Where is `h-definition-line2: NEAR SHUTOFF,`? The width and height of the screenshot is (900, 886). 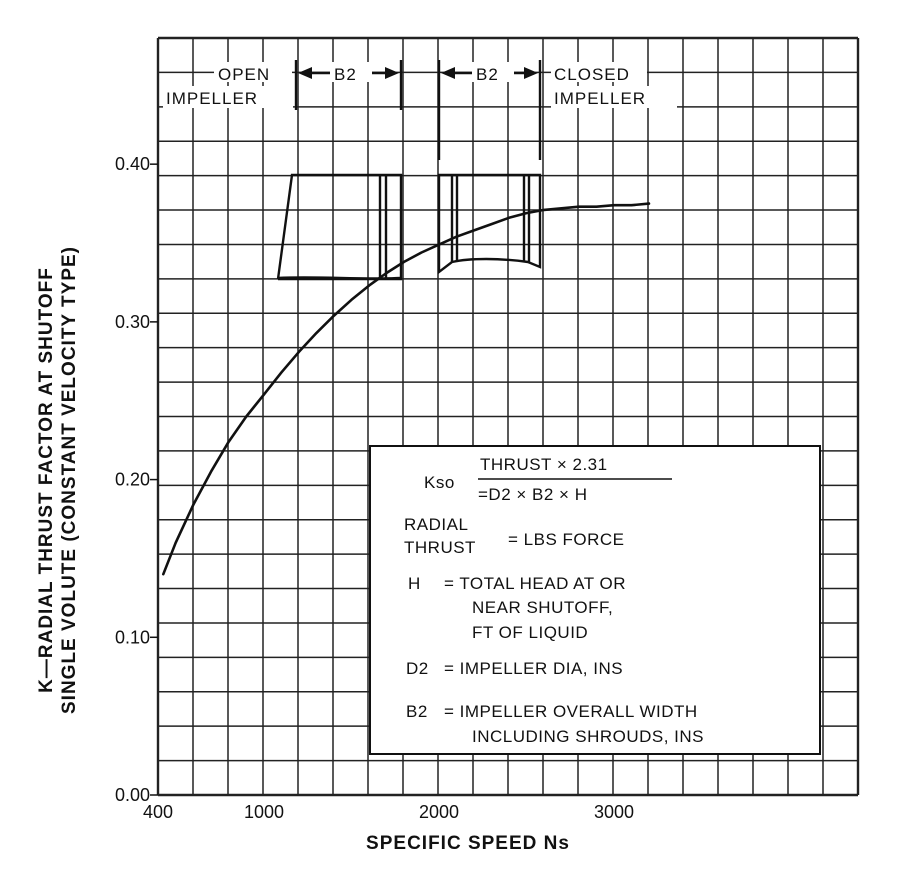 h-definition-line2: NEAR SHUTOFF, is located at coordinates (542, 607).